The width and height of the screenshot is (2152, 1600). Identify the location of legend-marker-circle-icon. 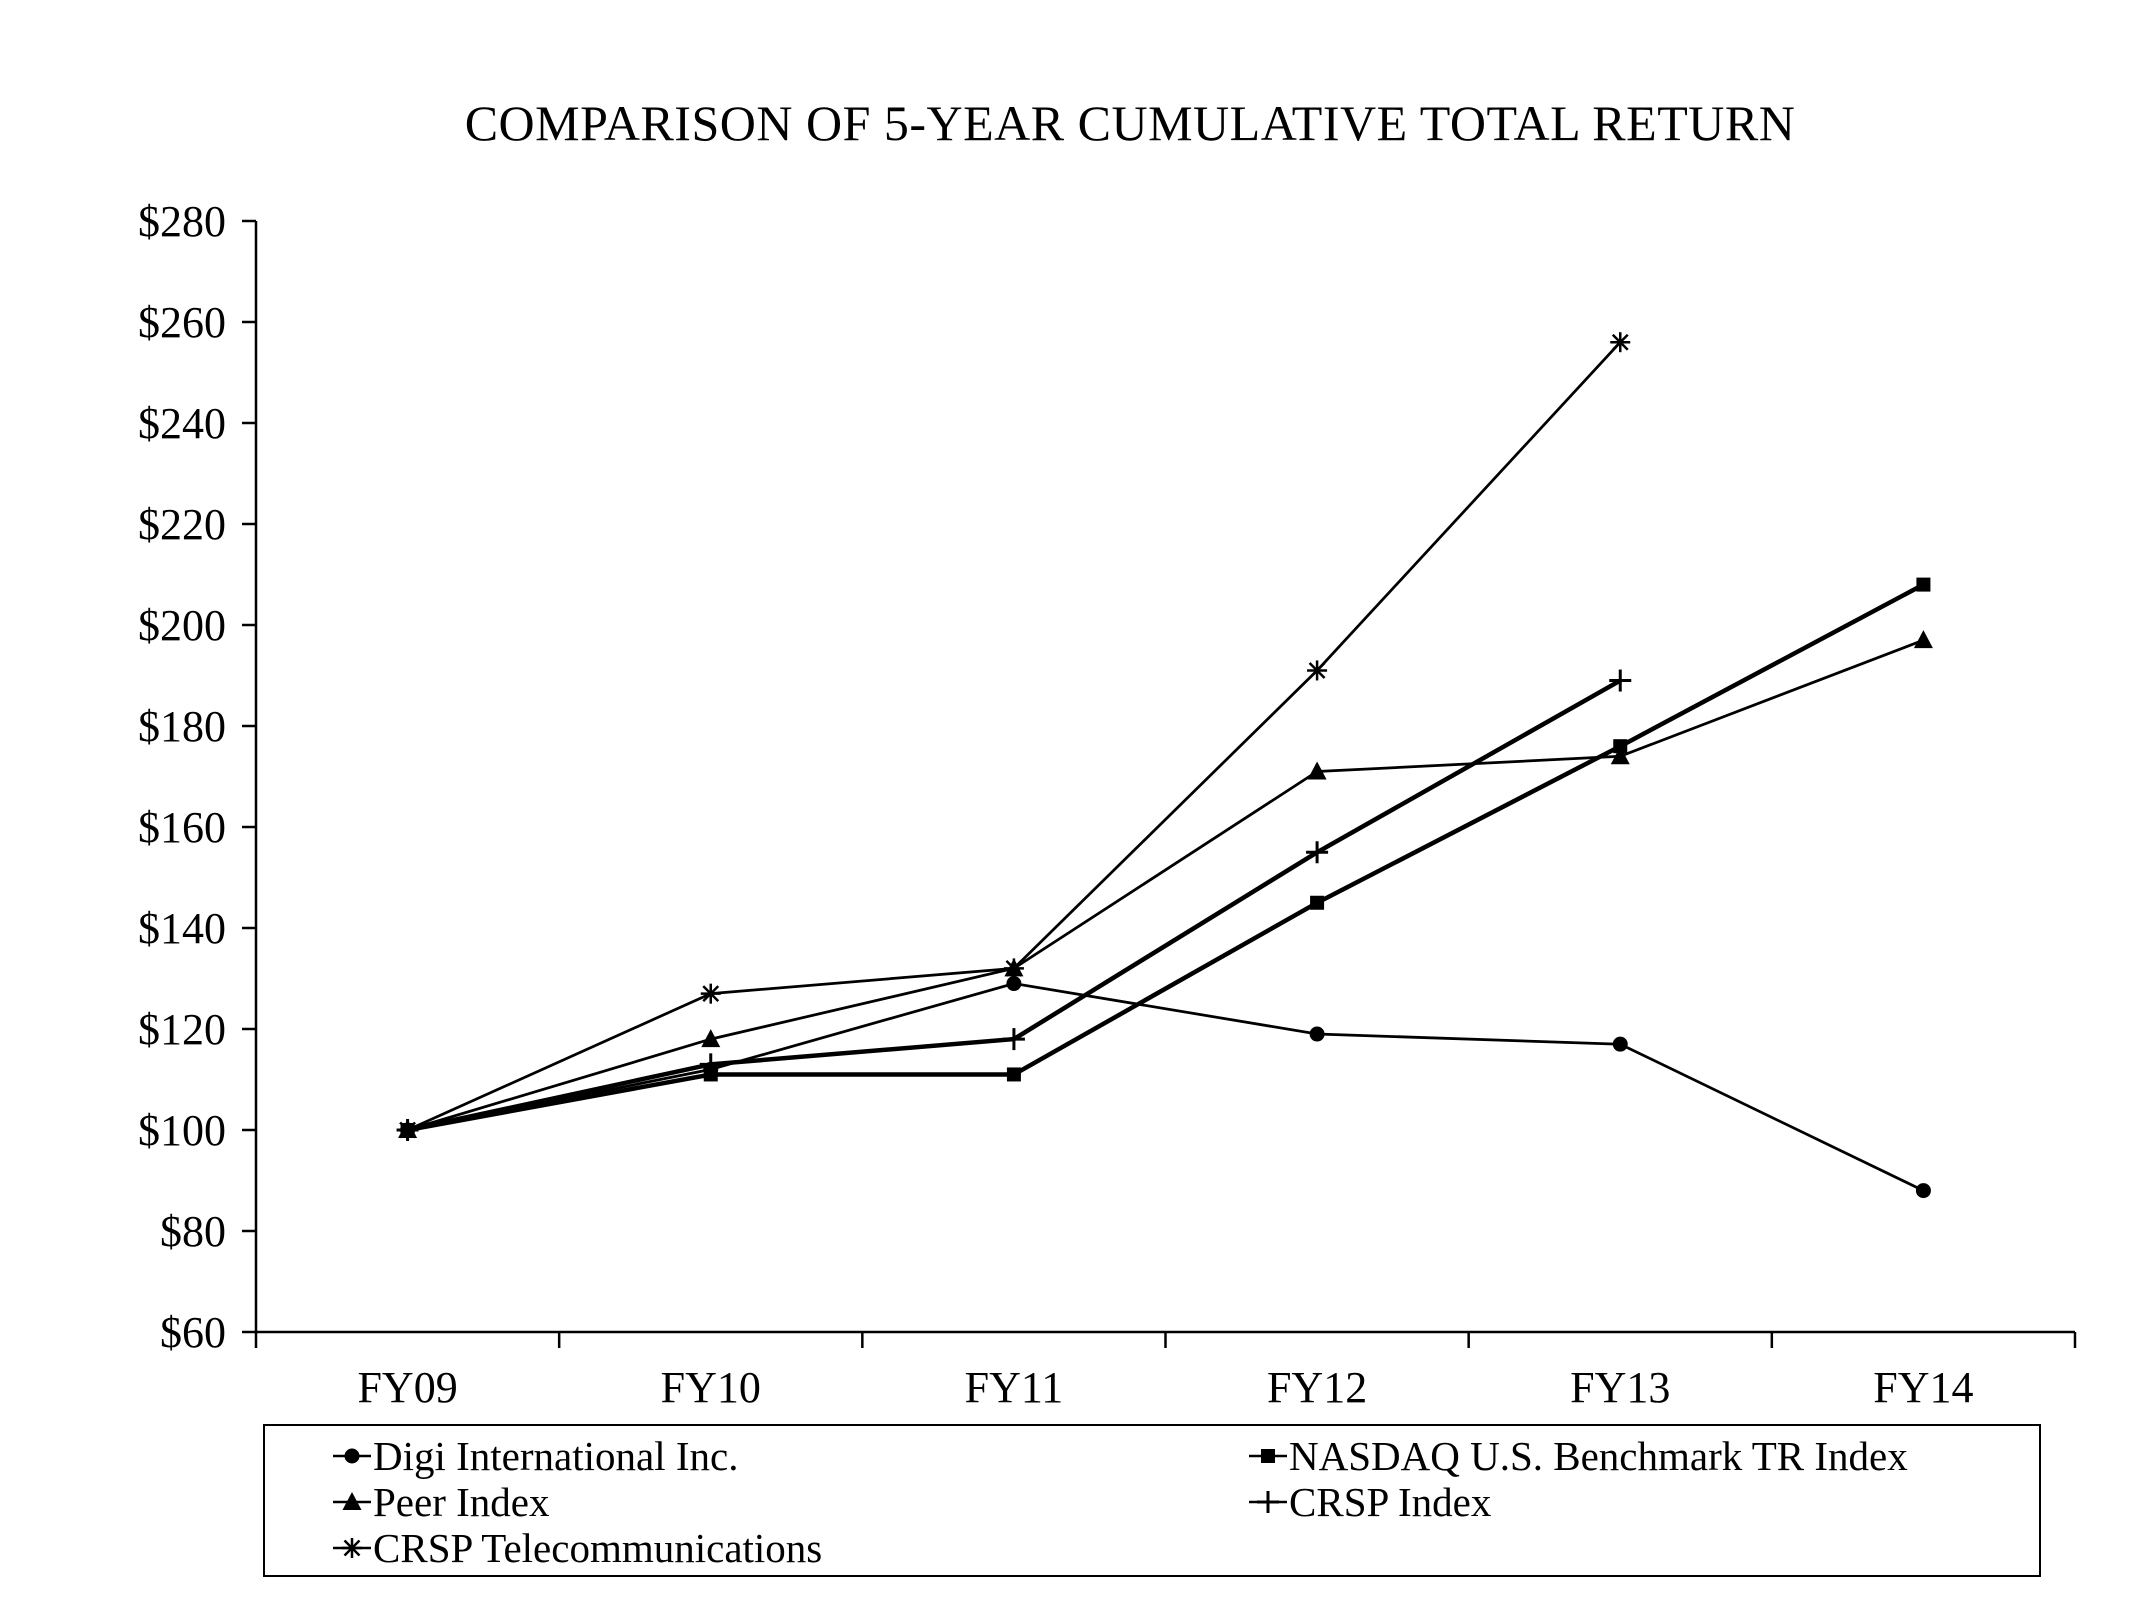
(352, 1456).